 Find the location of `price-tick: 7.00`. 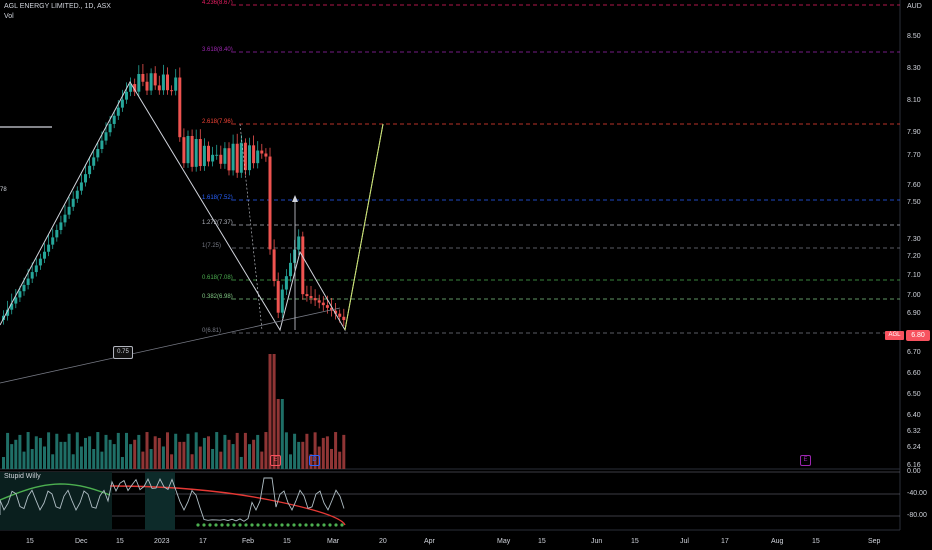

price-tick: 7.00 is located at coordinates (914, 295).